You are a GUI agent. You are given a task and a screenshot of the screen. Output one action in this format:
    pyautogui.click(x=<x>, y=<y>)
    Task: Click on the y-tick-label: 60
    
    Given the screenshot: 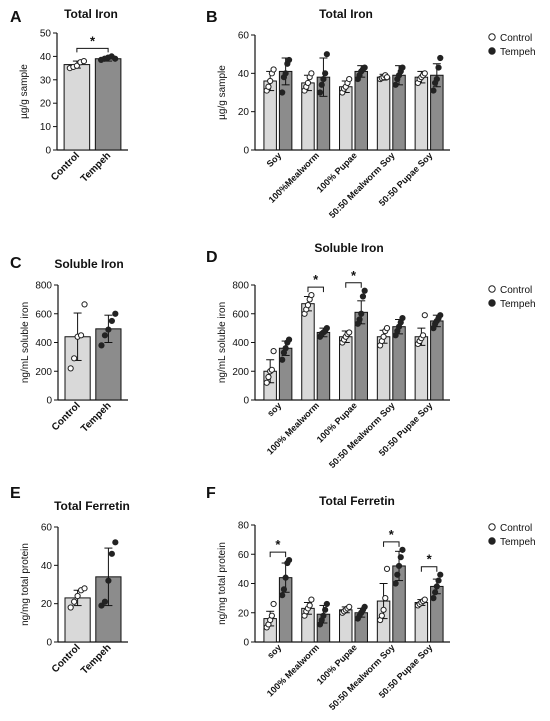 What is the action you would take?
    pyautogui.click(x=47, y=528)
    